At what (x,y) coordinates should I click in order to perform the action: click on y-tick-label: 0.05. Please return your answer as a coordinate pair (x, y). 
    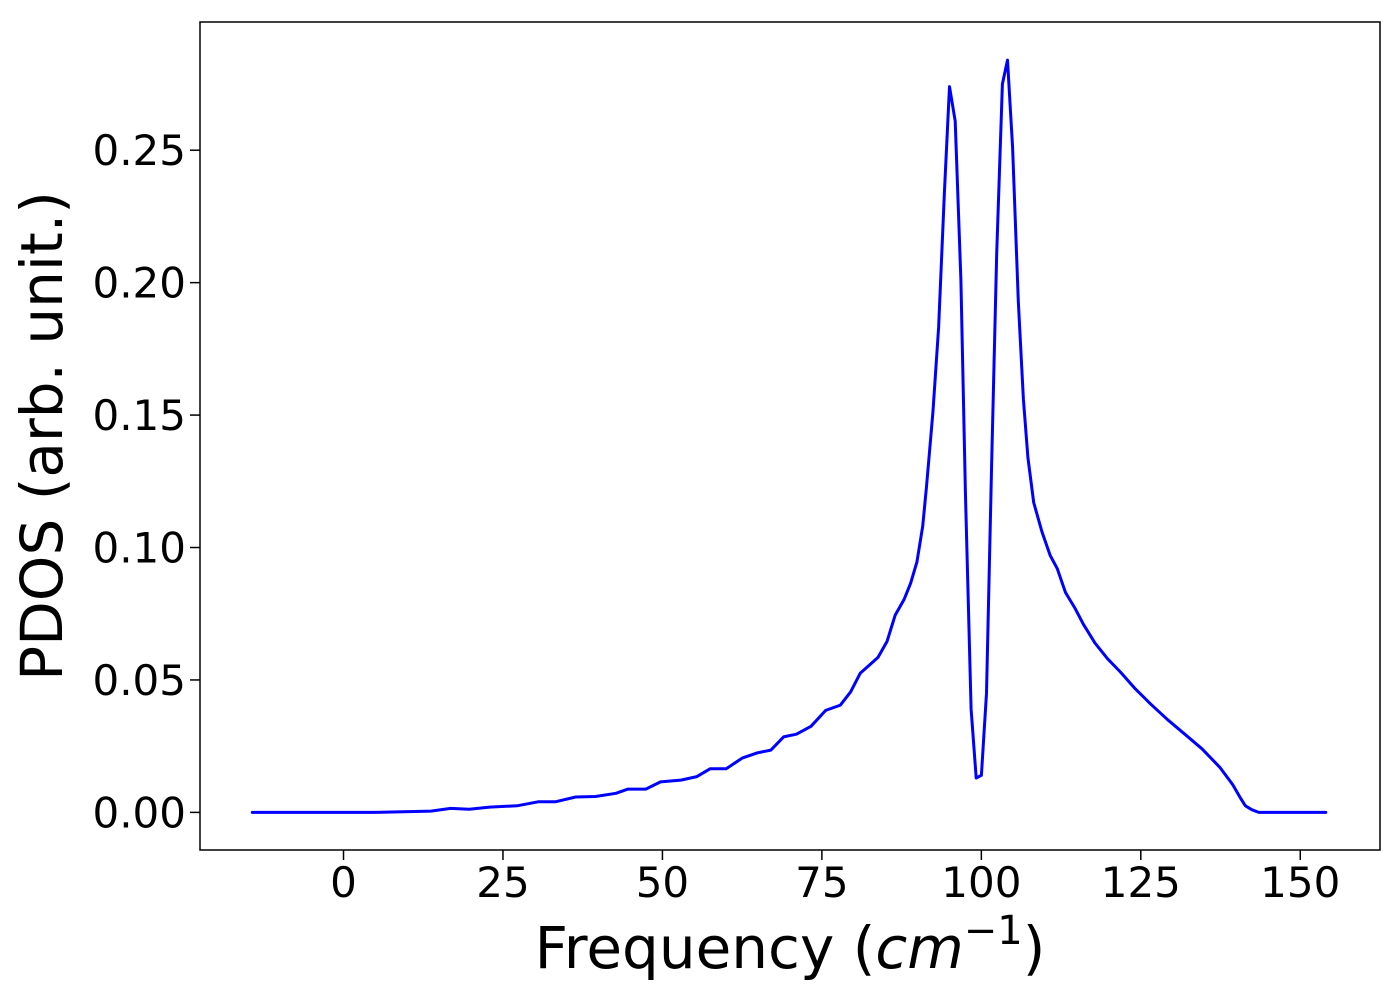
    Looking at the image, I should click on (139, 680).